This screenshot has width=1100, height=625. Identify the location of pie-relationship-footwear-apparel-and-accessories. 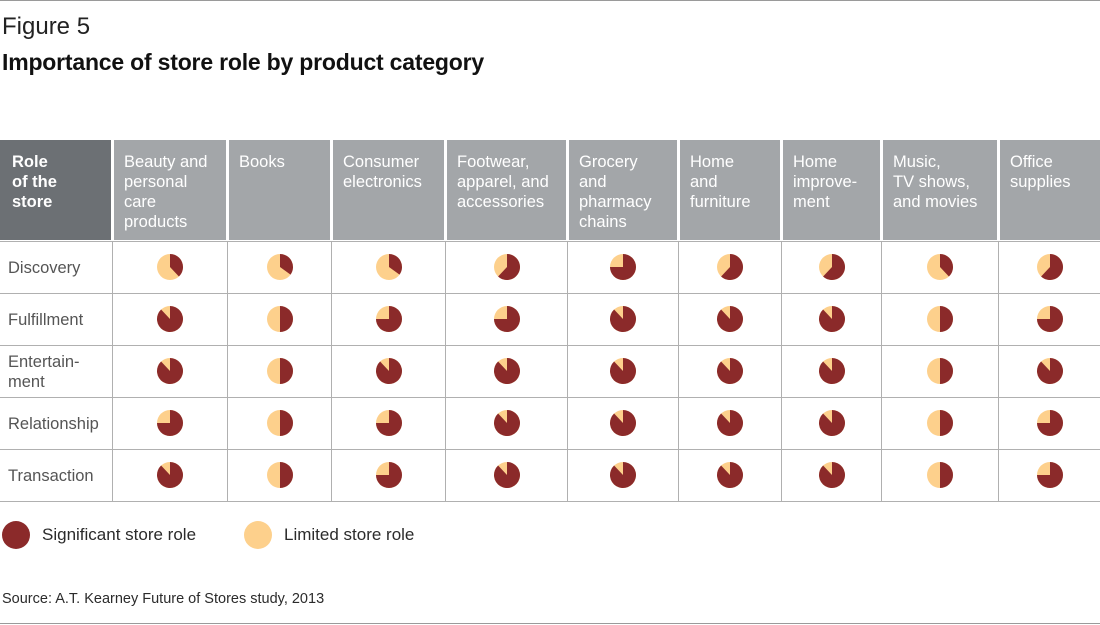
(506, 423).